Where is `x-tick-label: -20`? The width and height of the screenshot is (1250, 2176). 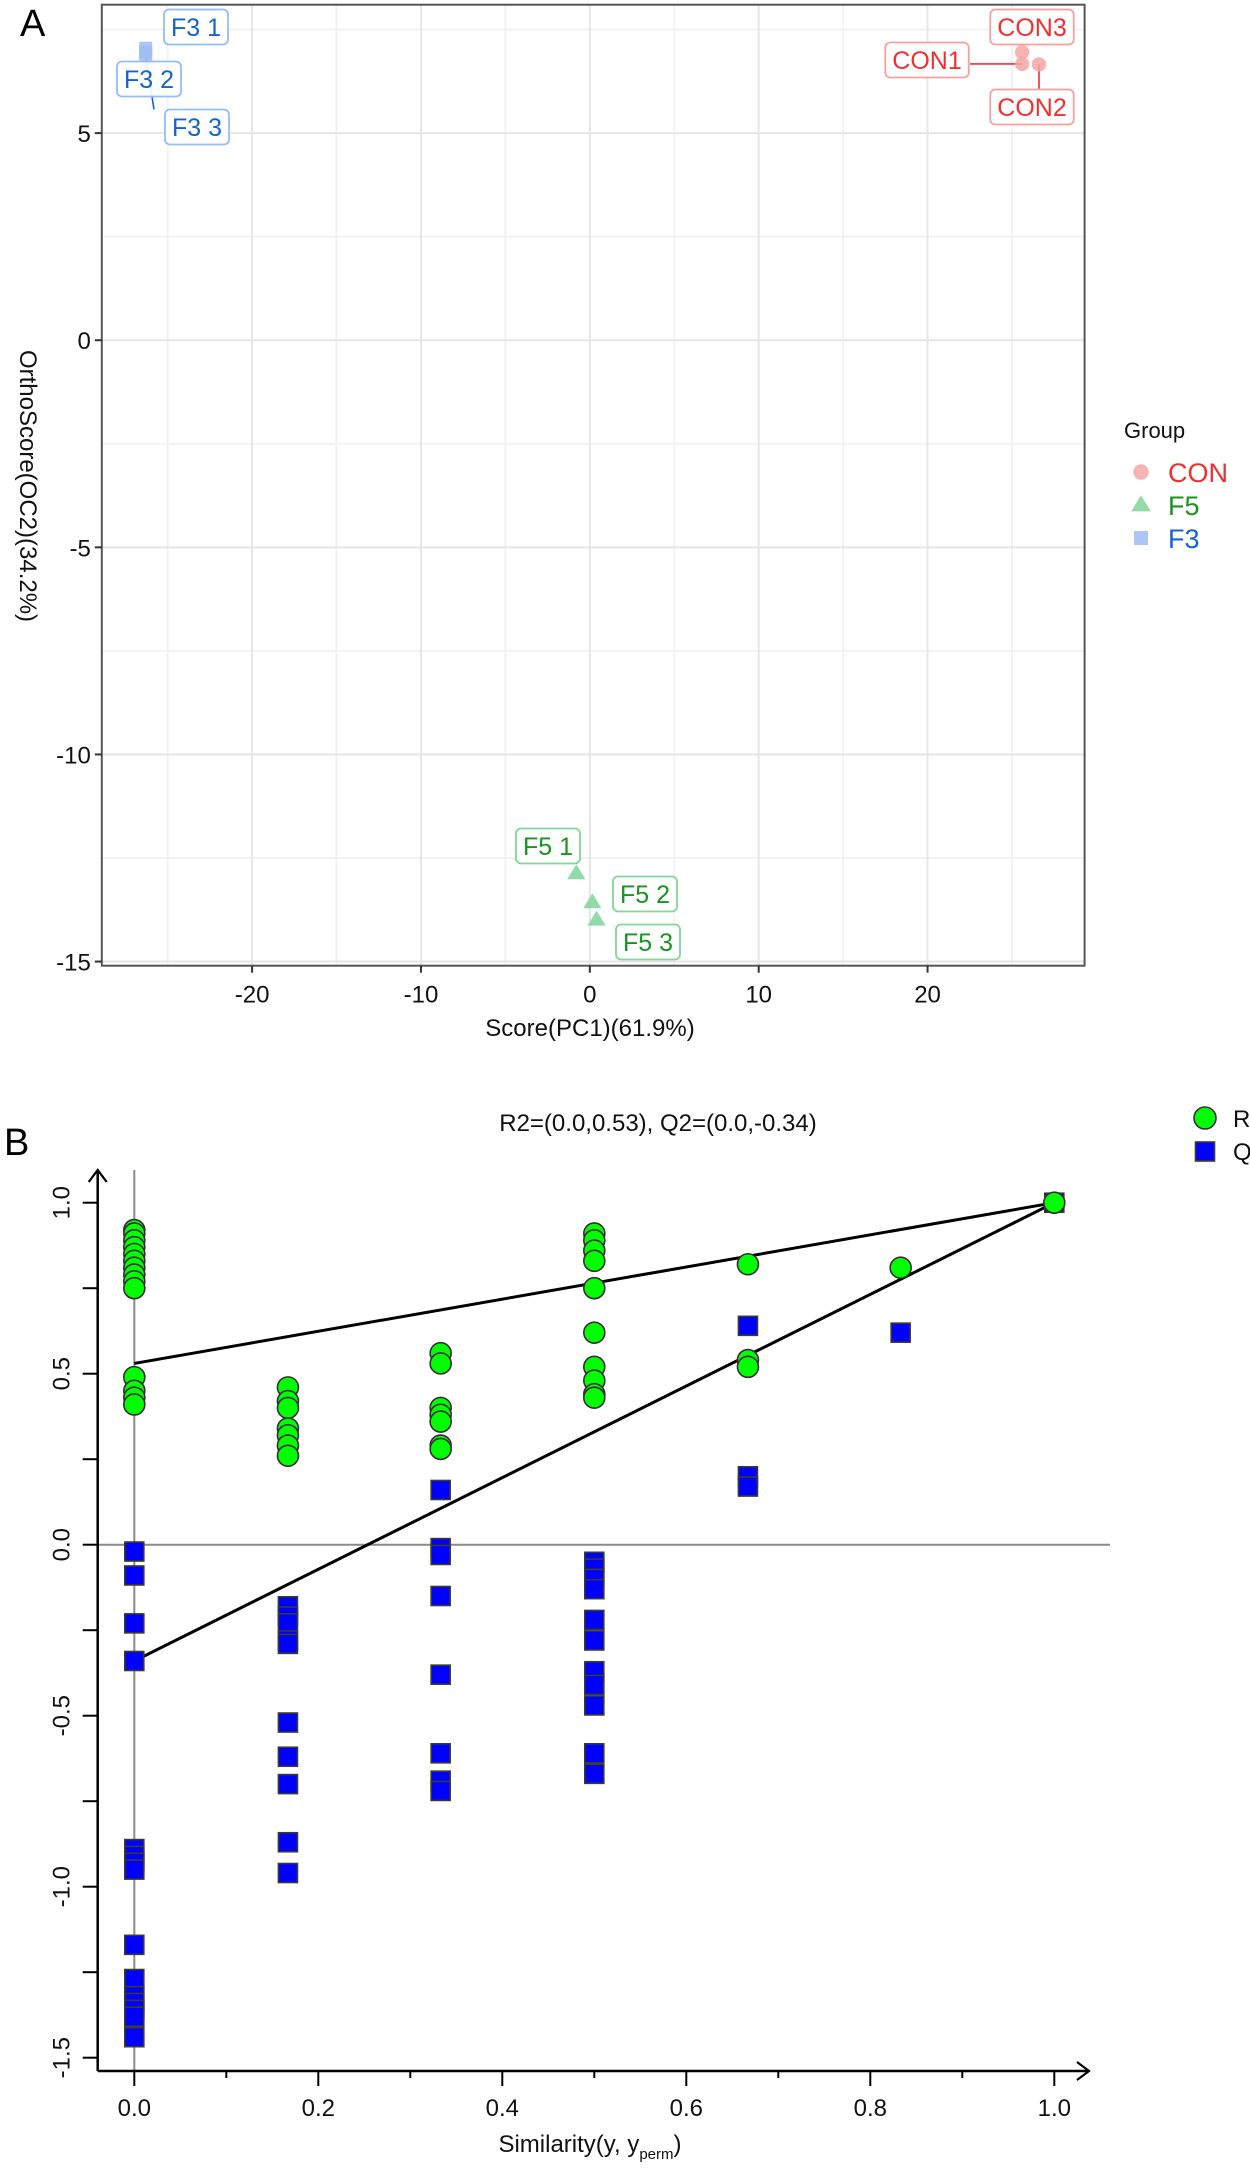
x-tick-label: -20 is located at coordinates (252, 995).